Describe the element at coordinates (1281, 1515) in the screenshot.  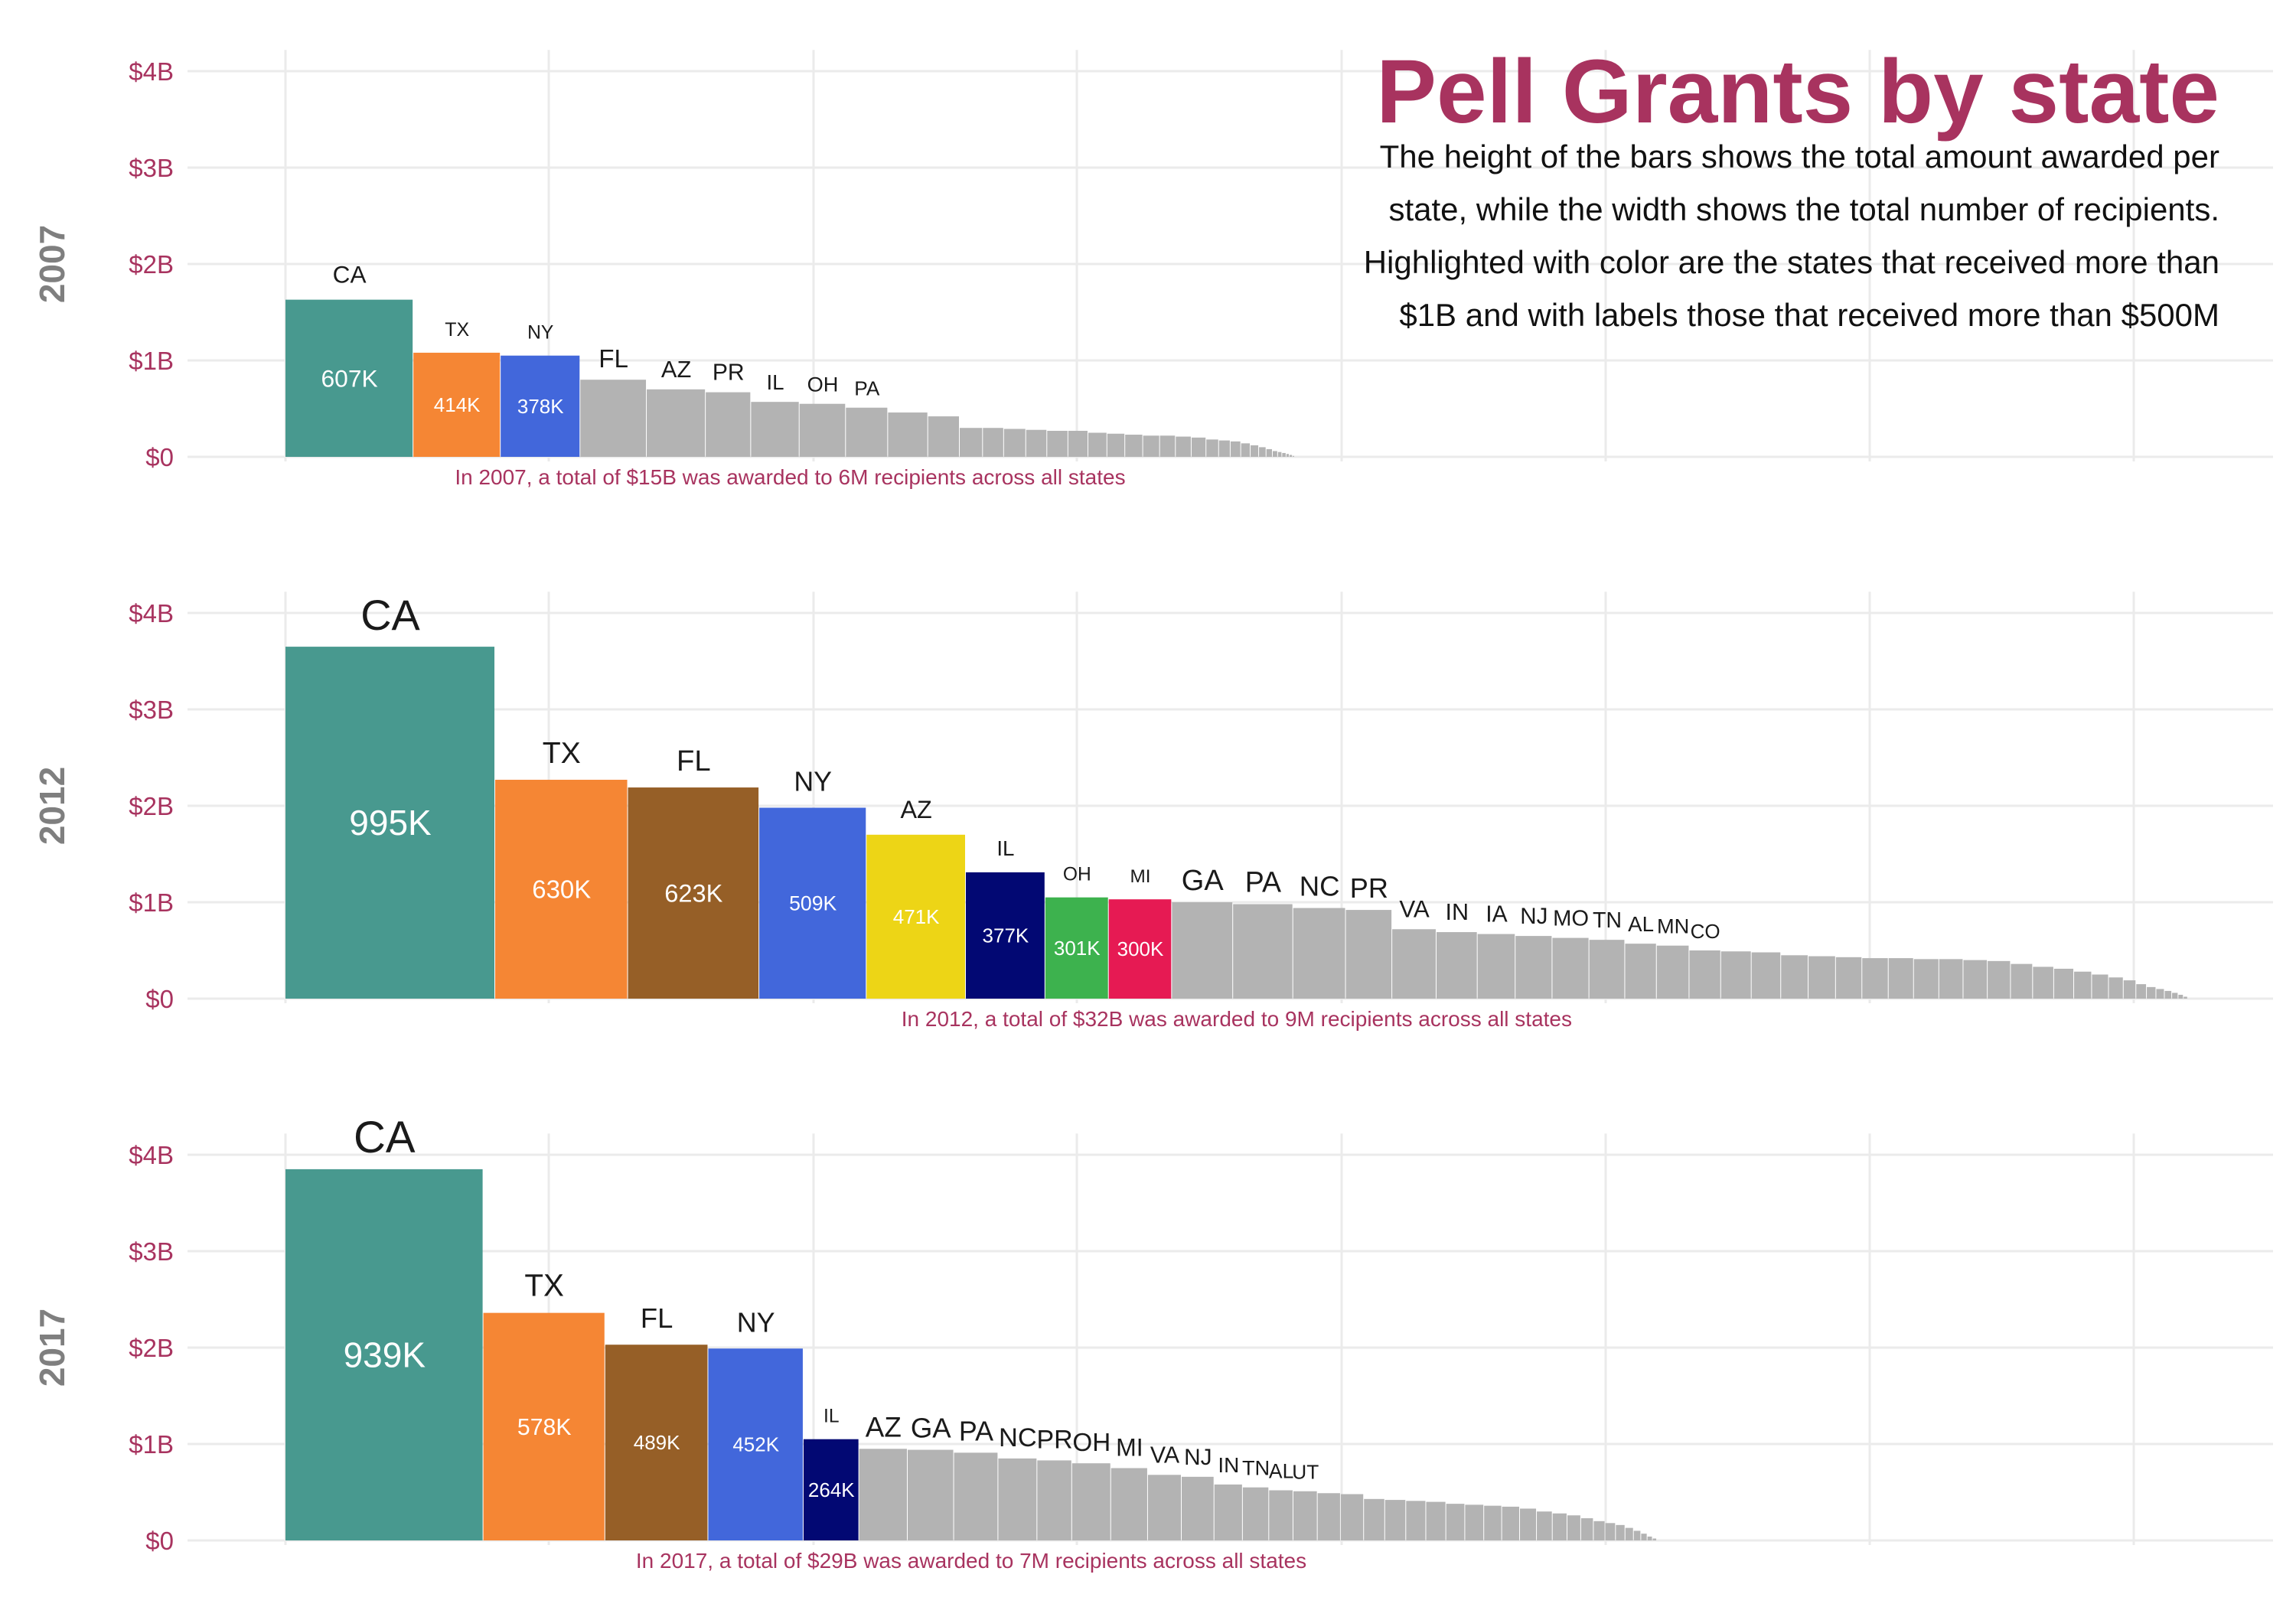
I see `bar-2017-AL` at that location.